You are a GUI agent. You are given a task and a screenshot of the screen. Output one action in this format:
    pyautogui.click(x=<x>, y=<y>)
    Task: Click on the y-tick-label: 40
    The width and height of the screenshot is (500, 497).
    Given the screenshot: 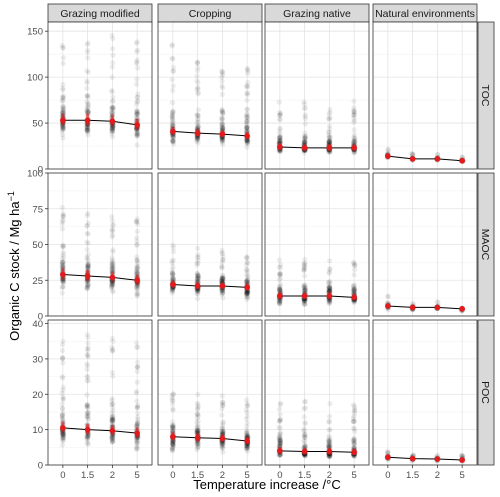 What is the action you would take?
    pyautogui.click(x=37, y=324)
    